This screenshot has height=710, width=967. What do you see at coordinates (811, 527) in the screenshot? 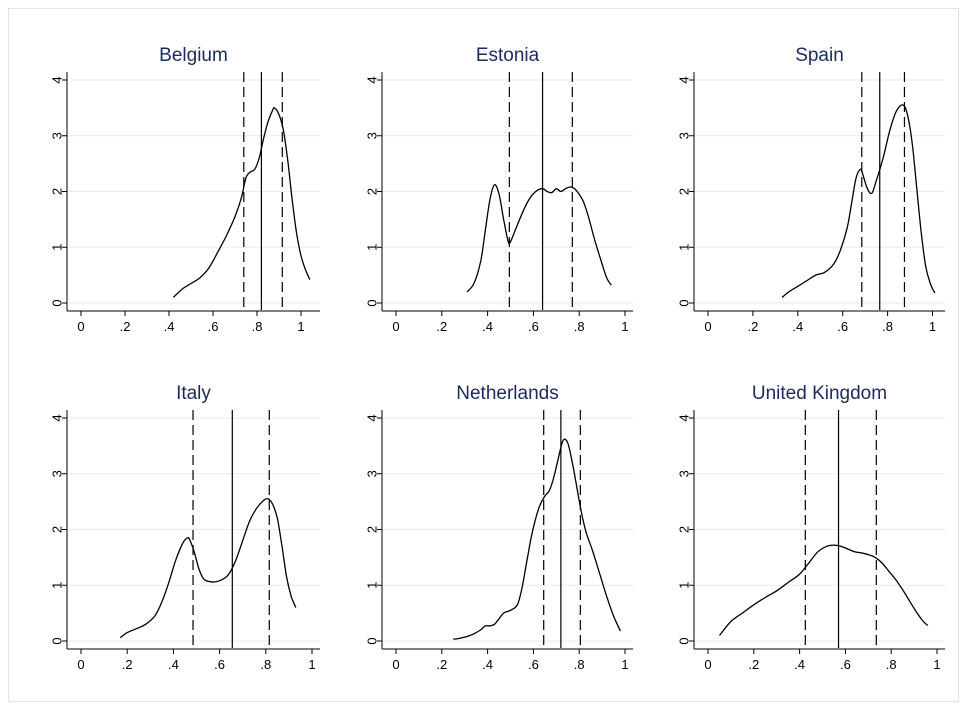
I see `panel-5: United Kingdom 0 1 2 3 4 0 .2 .4 .6 .8 1` at bounding box center [811, 527].